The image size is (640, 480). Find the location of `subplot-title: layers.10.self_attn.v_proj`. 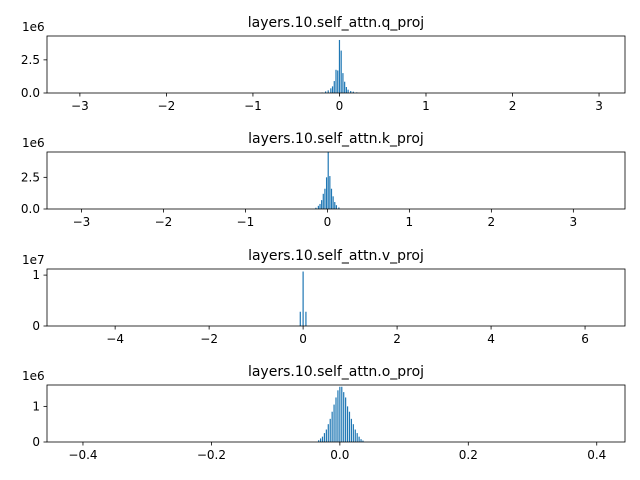

subplot-title: layers.10.self_attn.v_proj is located at coordinates (336, 256).